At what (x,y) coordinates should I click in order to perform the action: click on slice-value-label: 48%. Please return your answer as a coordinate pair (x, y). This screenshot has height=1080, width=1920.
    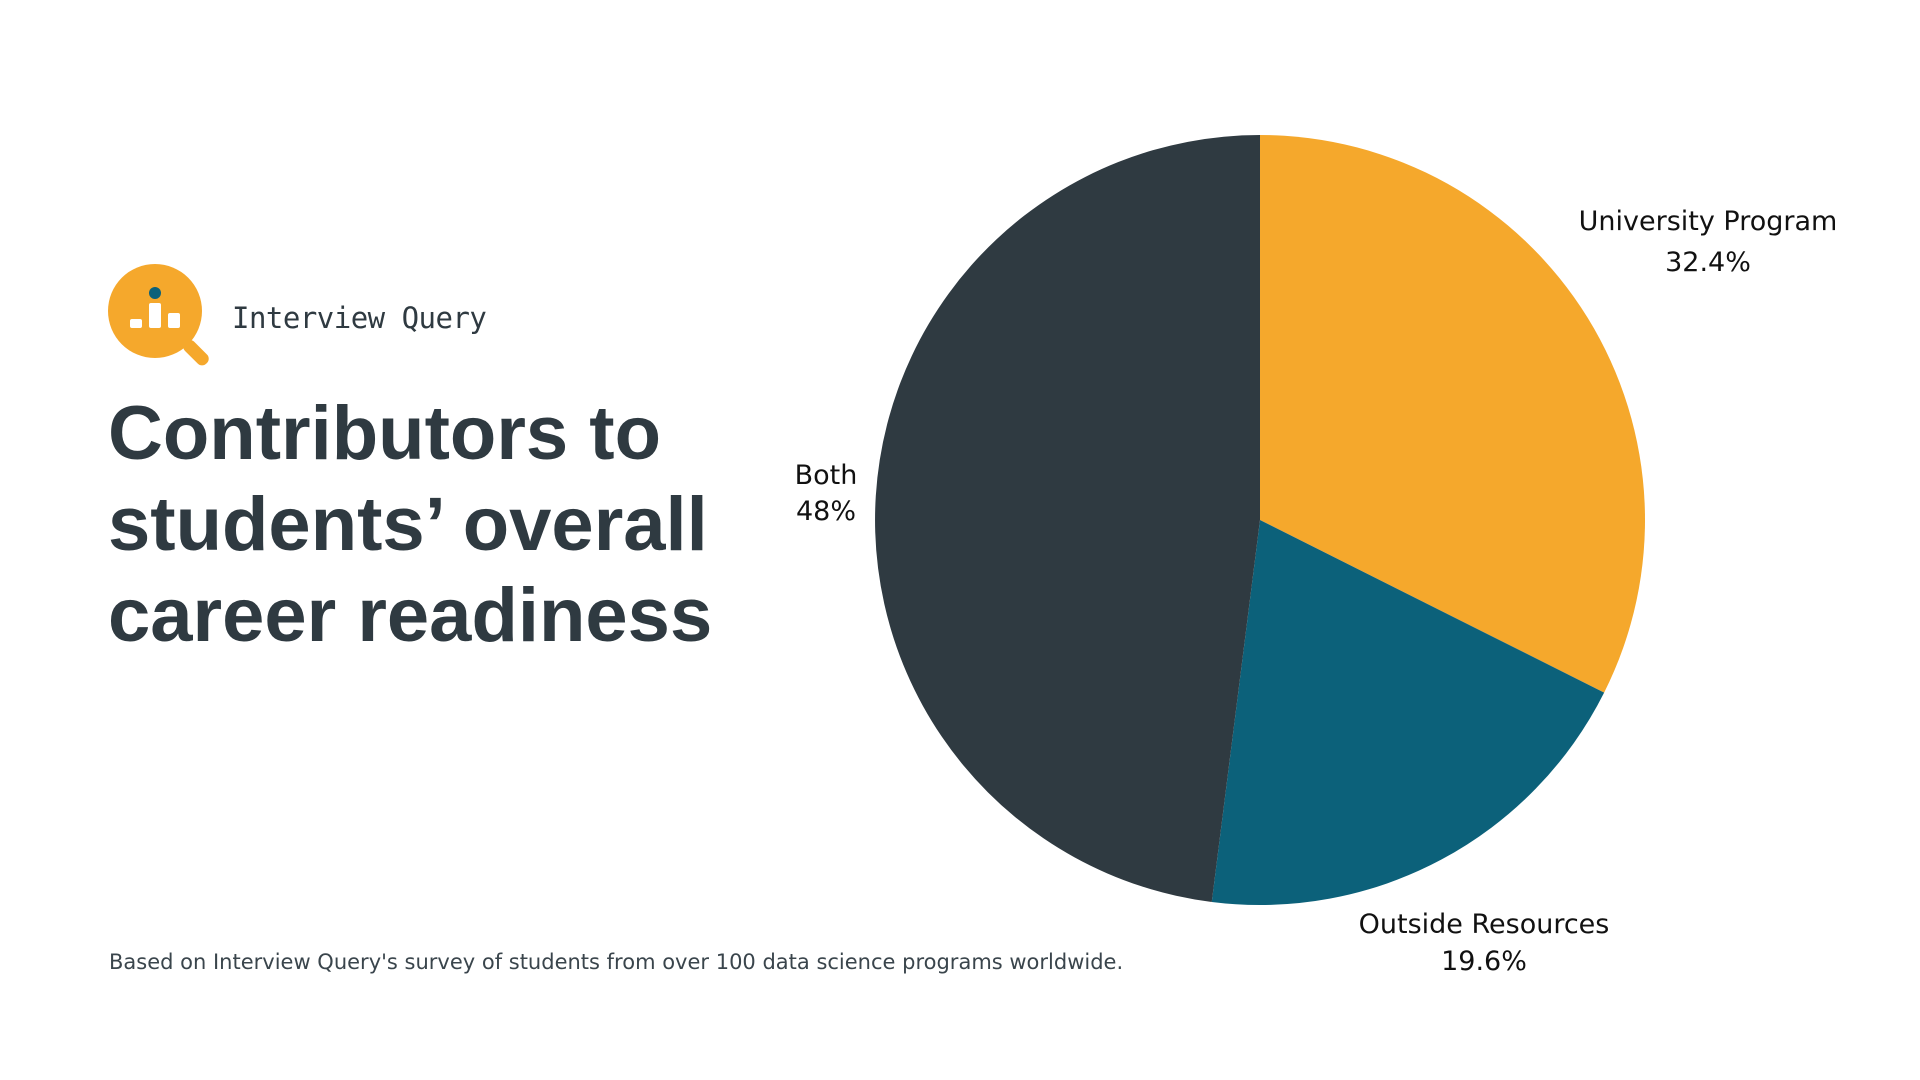
    Looking at the image, I should click on (826, 511).